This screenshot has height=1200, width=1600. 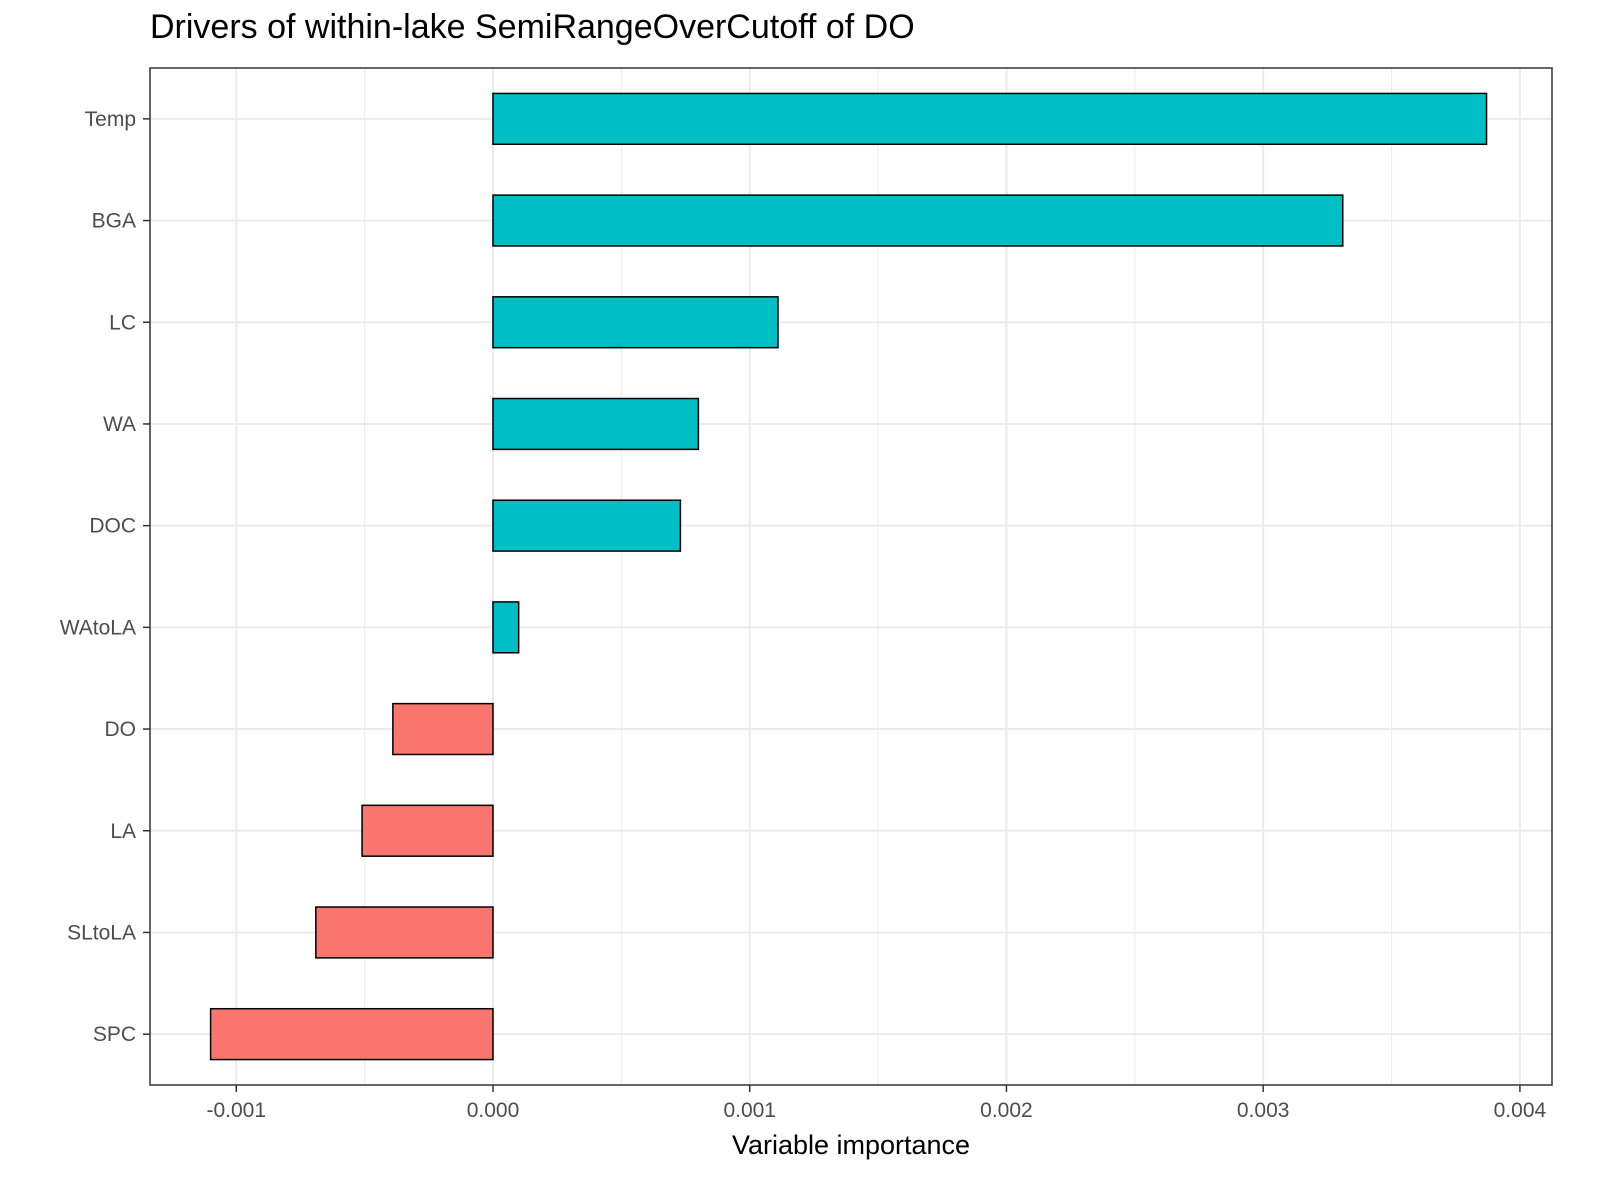 I want to click on x-tick-label: 0.001, so click(x=749, y=1110).